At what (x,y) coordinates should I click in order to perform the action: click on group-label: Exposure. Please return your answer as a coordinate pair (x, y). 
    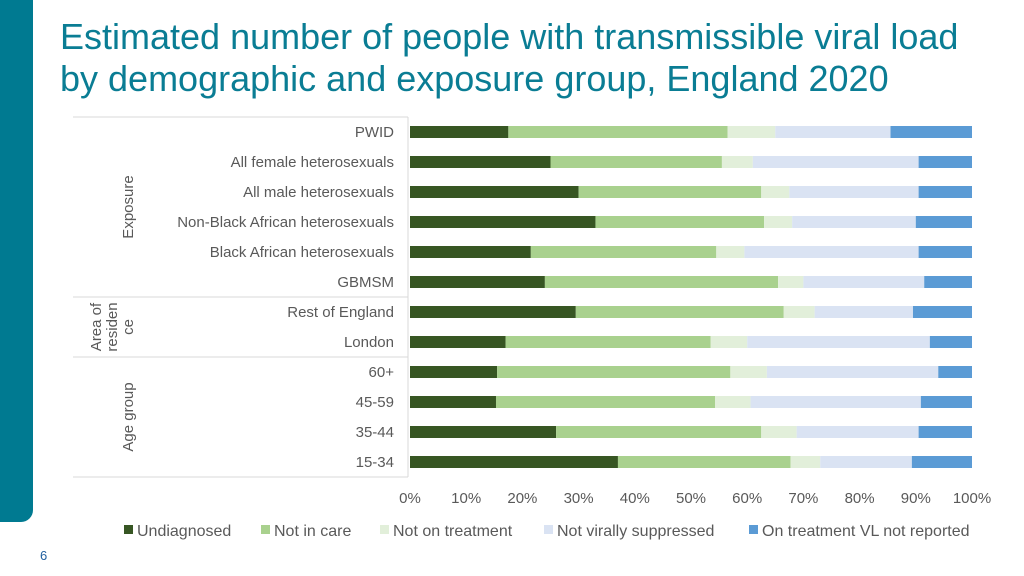
    Looking at the image, I should click on (128, 206).